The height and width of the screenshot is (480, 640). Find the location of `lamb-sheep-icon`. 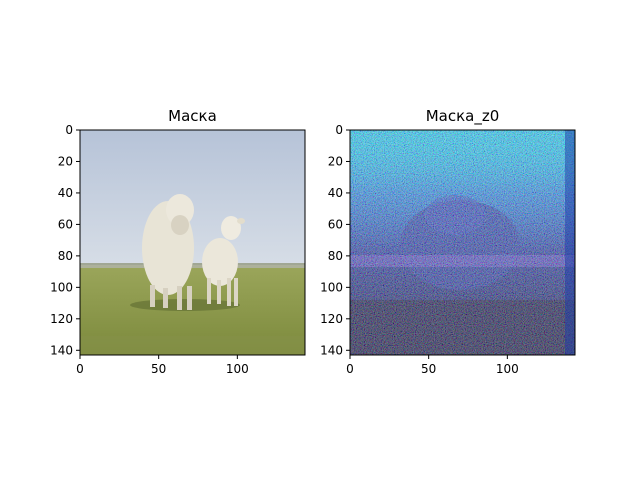

lamb-sheep-icon is located at coordinates (223, 261).